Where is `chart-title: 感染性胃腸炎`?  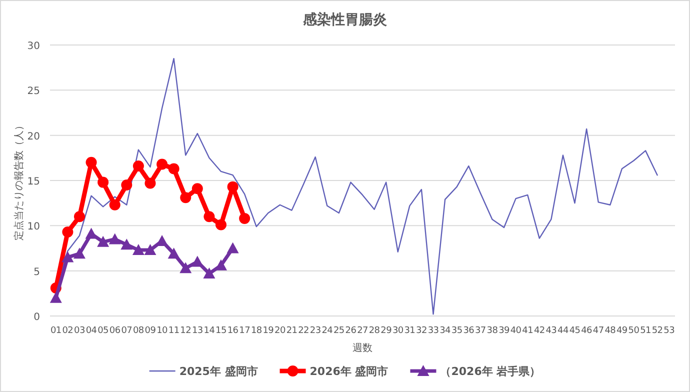
chart-title: 感染性胃腸炎 is located at coordinates (344, 19).